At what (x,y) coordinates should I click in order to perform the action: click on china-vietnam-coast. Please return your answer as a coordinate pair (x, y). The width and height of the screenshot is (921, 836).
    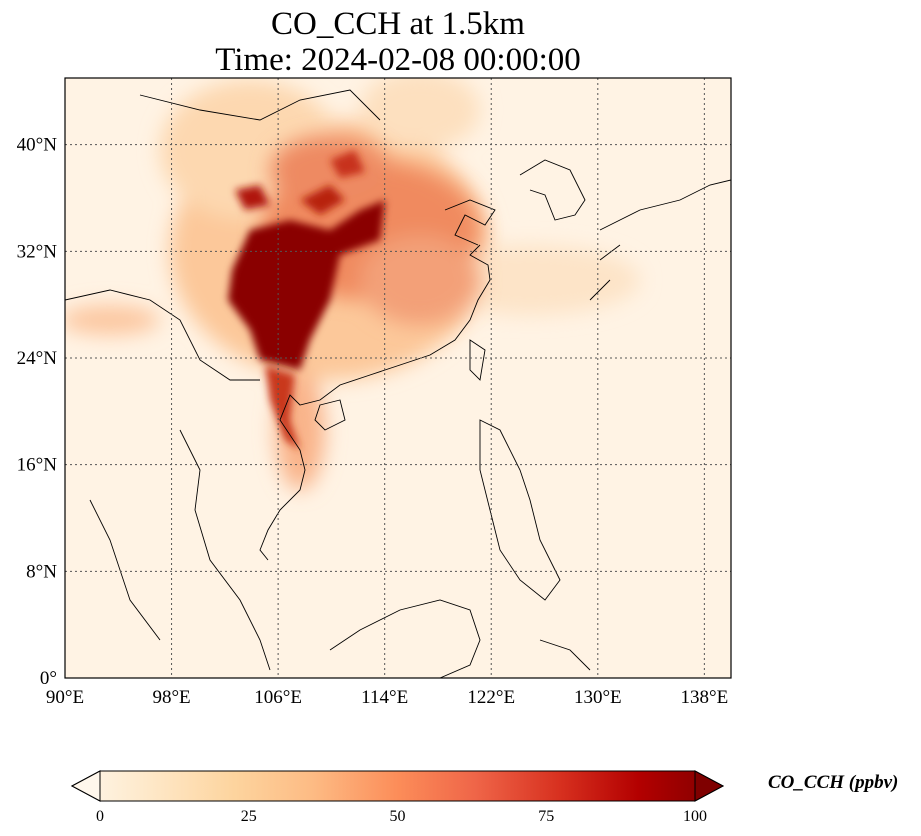
    Looking at the image, I should click on (375, 402).